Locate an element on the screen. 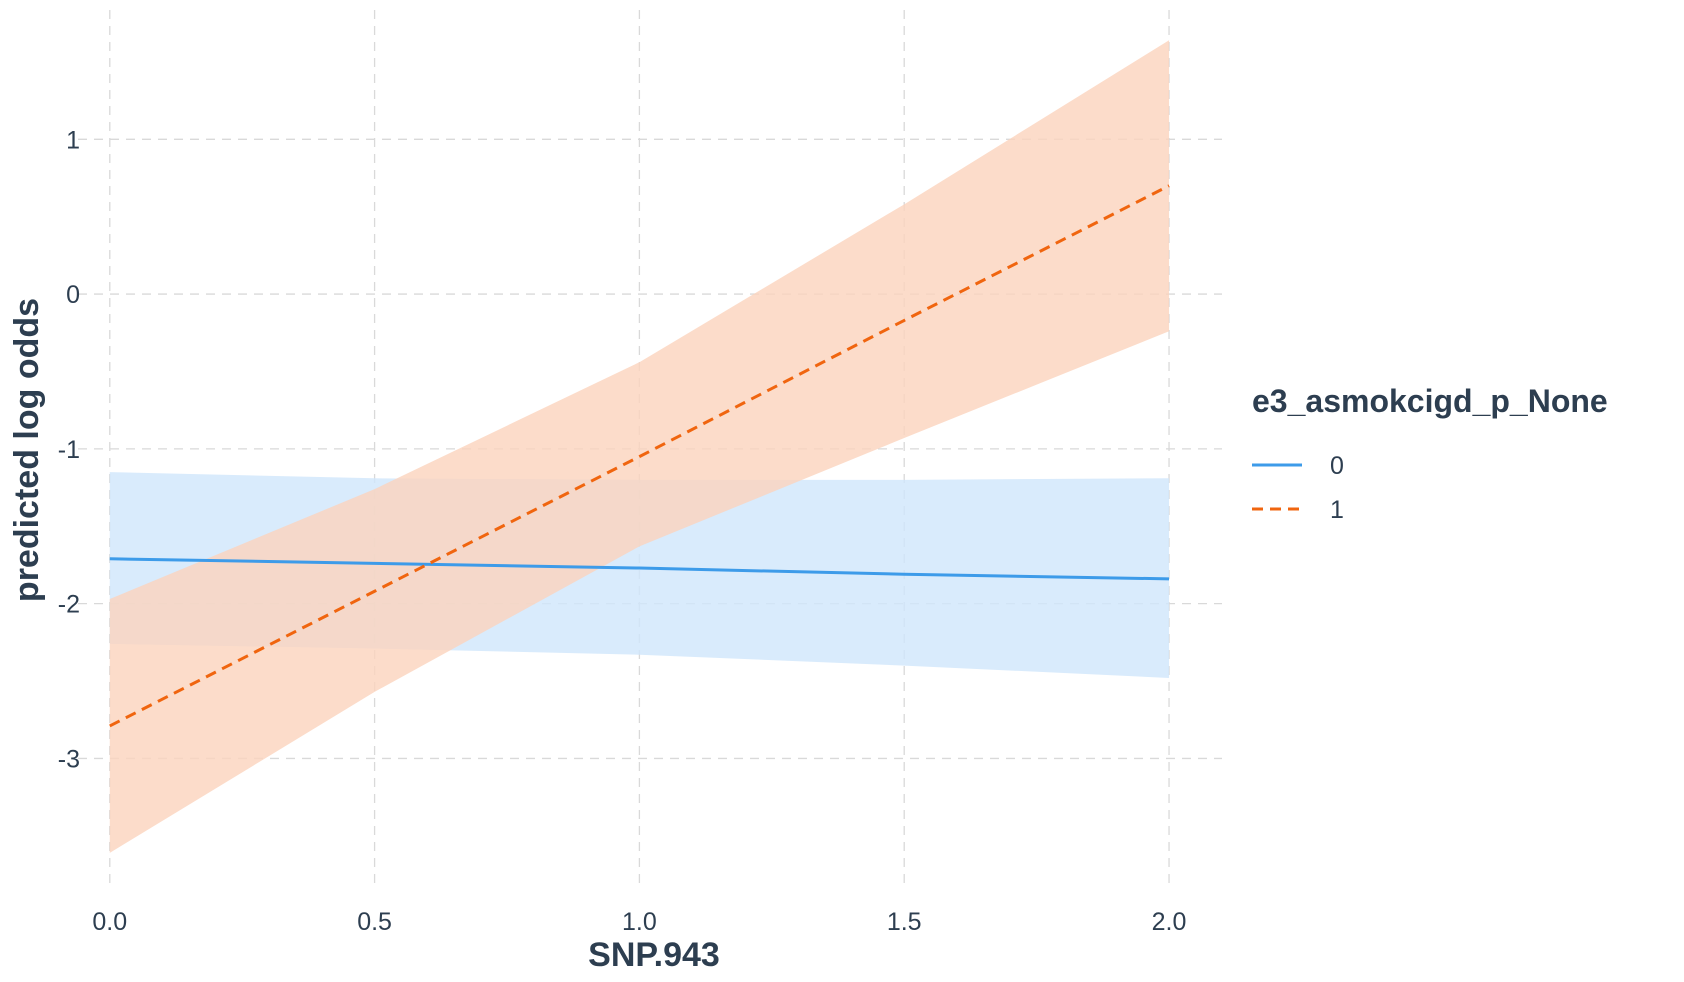  x-tick-label-4: 2.0 is located at coordinates (1169, 922).